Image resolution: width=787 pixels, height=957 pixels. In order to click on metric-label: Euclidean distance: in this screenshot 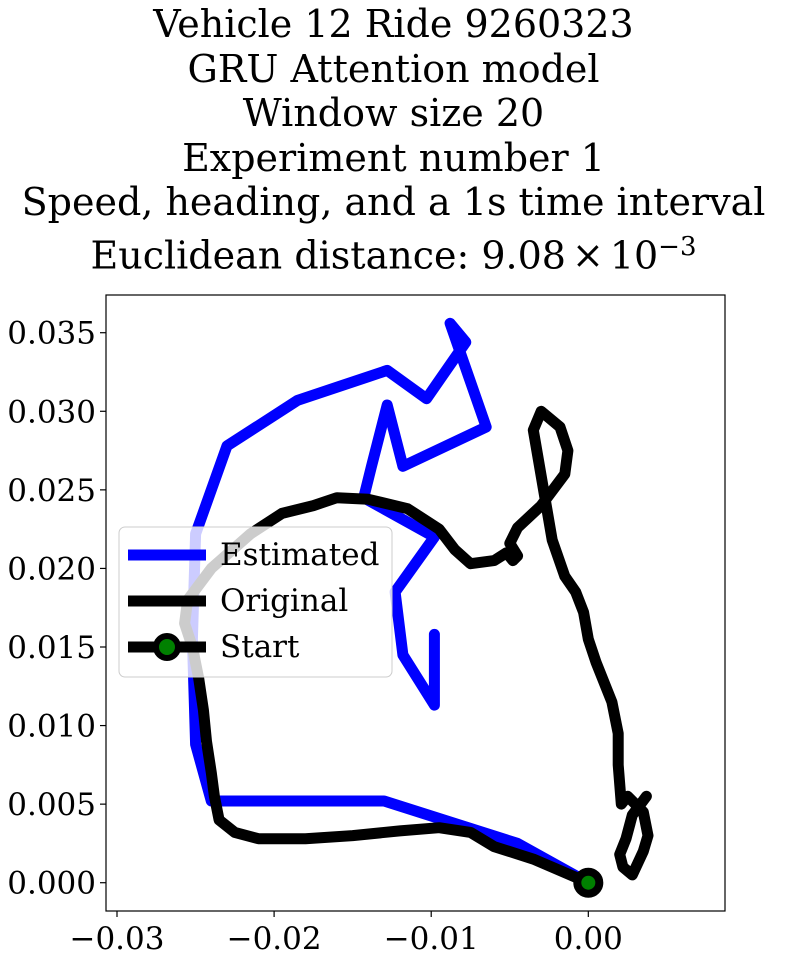, I will do `click(286, 255)`.